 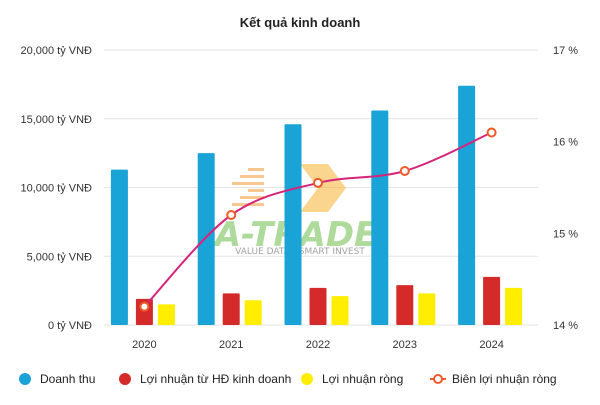 What do you see at coordinates (514, 306) in the screenshot?
I see `bar-l-i-nhu-n-r-ng-2024` at bounding box center [514, 306].